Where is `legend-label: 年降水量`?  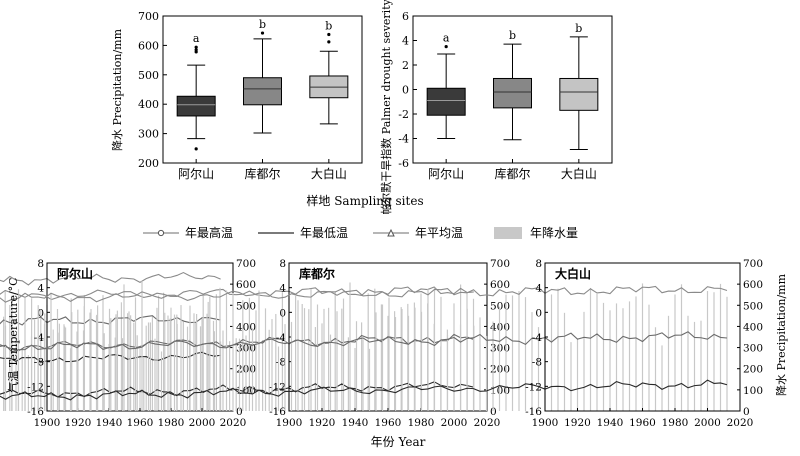 legend-label: 年降水量 is located at coordinates (554, 233).